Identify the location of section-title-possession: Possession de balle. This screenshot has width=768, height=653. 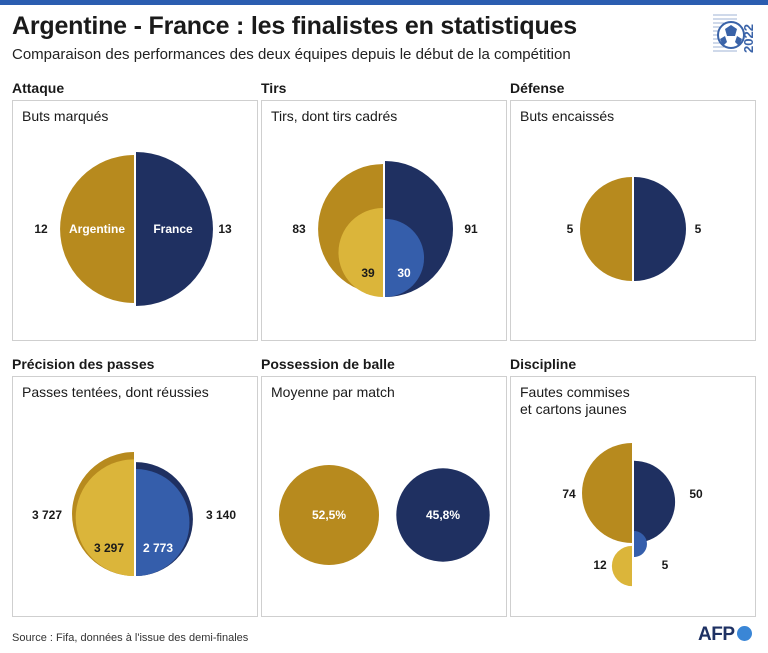
(328, 364).